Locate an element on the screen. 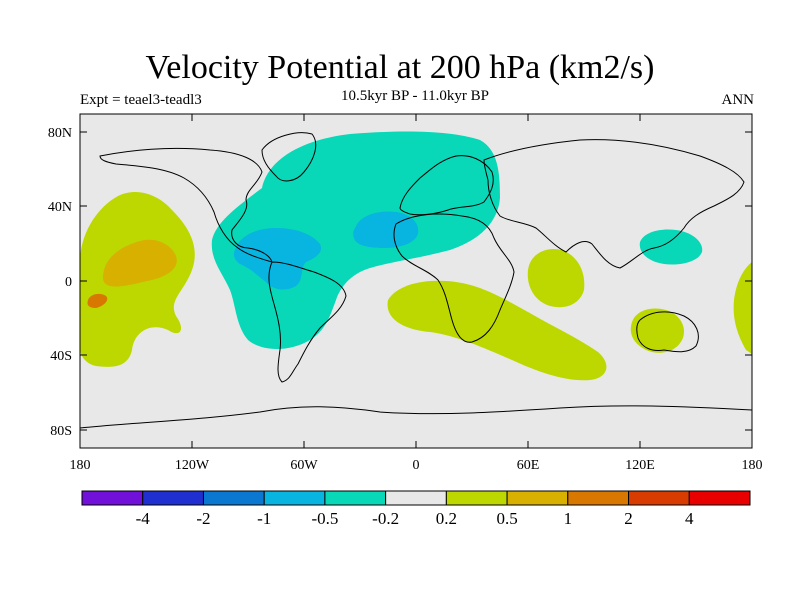  season-label: ANN is located at coordinates (738, 100).